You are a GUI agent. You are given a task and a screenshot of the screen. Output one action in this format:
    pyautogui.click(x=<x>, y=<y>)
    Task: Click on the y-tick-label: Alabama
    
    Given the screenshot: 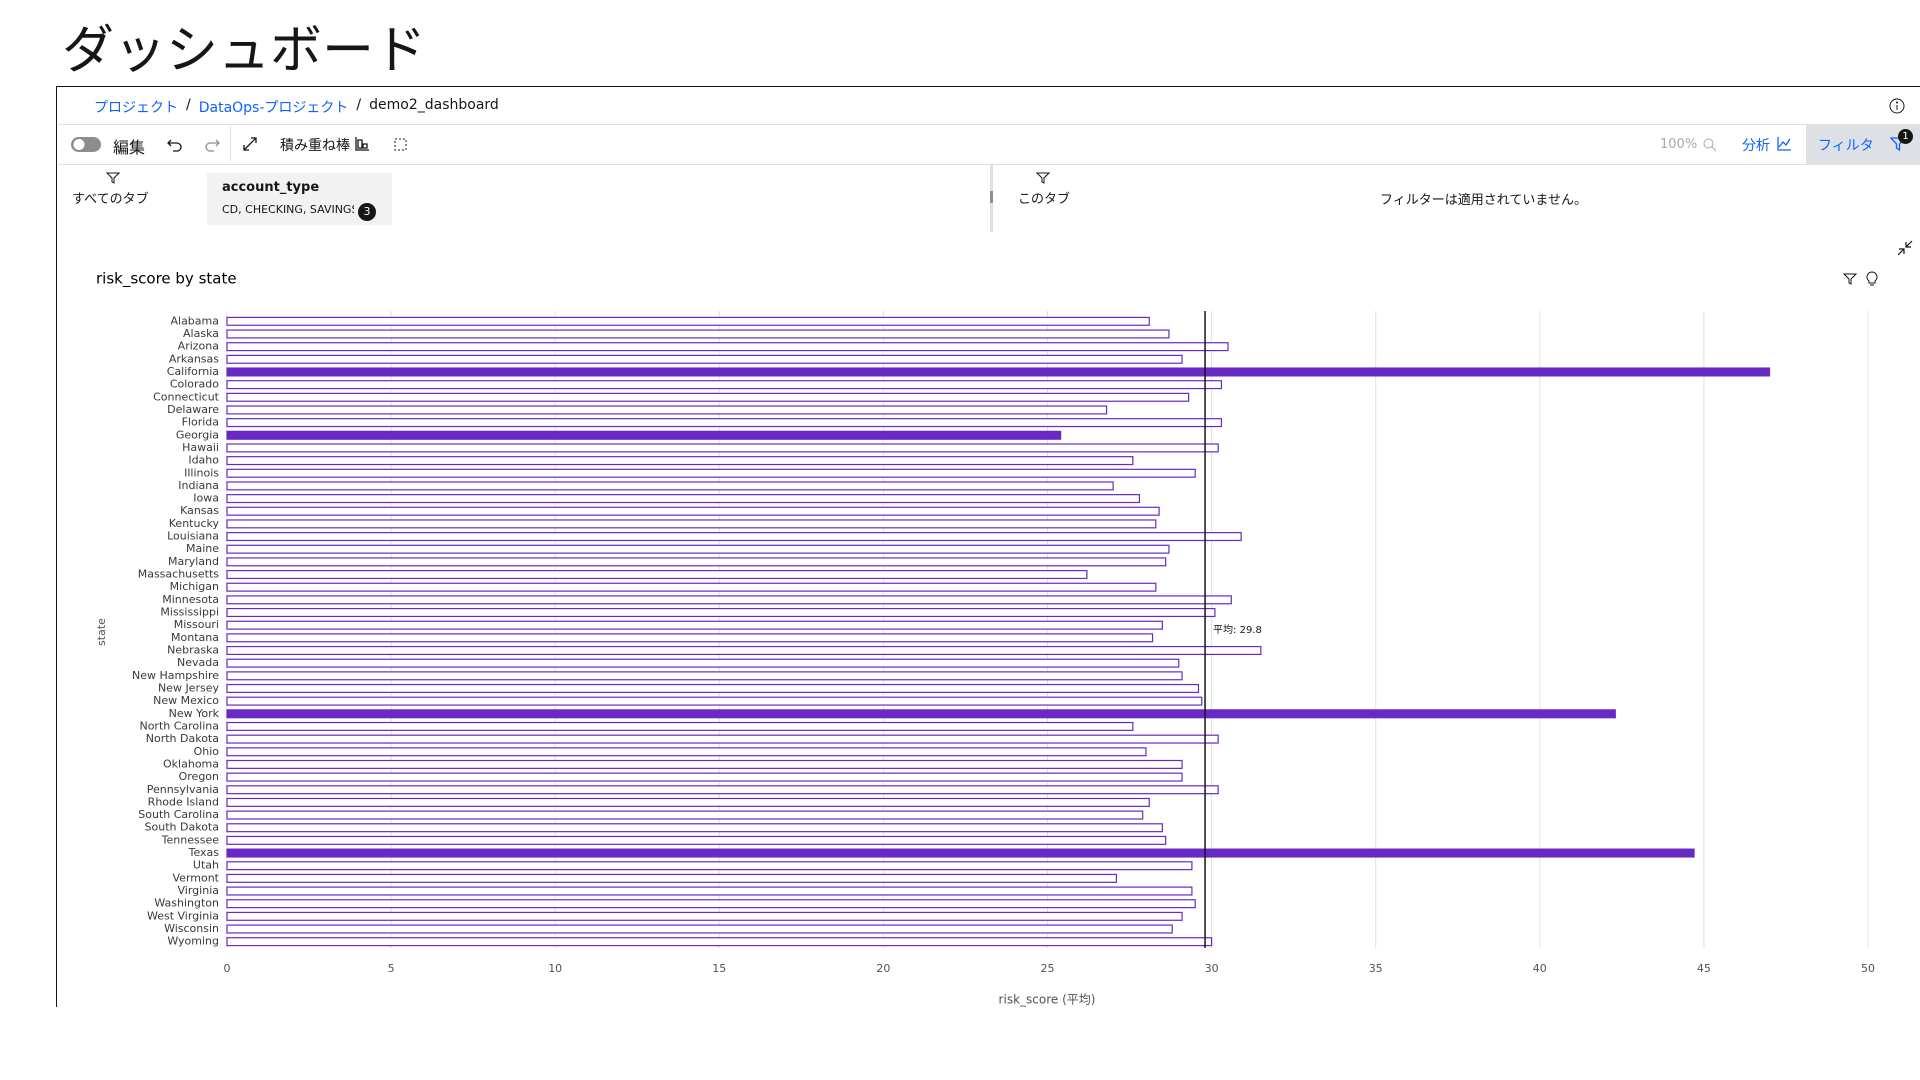 What is the action you would take?
    pyautogui.click(x=194, y=320)
    